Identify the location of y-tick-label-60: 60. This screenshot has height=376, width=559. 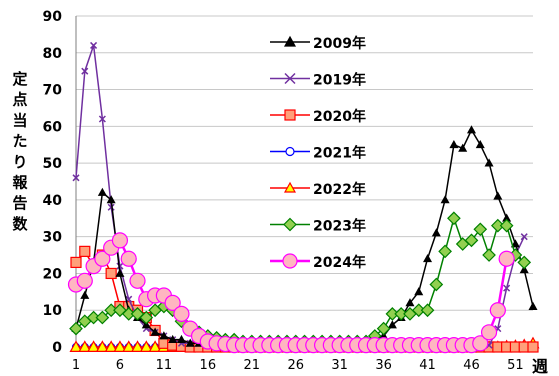
(53, 127).